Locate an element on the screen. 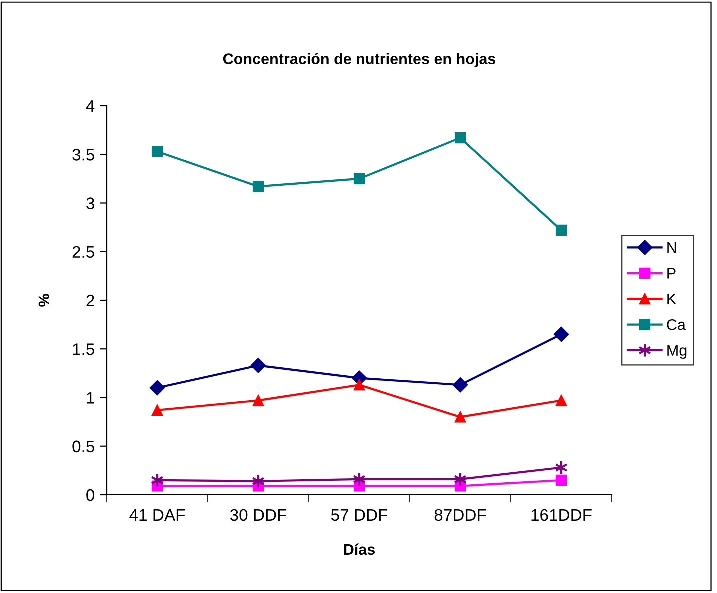 This screenshot has height=593, width=717. y-axis-title: % is located at coordinates (44, 300).